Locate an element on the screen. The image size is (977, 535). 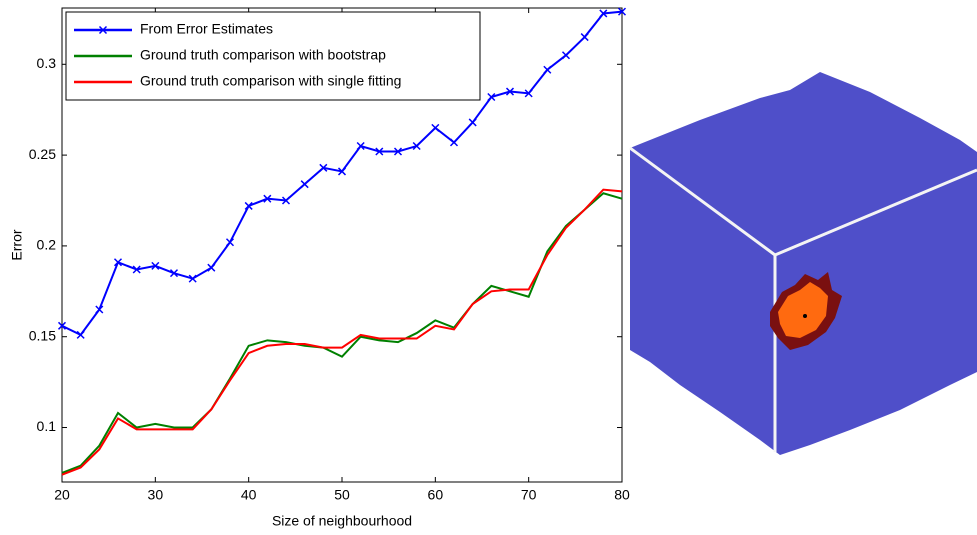
y-axis-label: Error is located at coordinates (17, 244).